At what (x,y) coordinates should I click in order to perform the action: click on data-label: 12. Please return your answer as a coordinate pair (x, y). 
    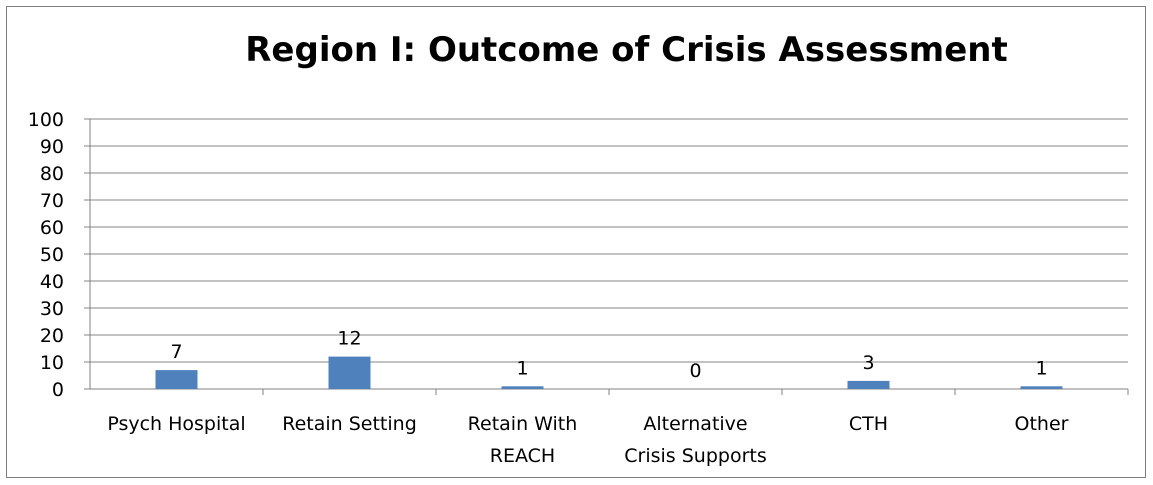
    Looking at the image, I should click on (349, 339).